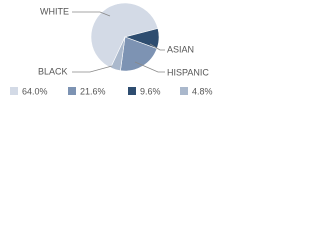 This screenshot has width=320, height=240. Describe the element at coordinates (202, 91) in the screenshot. I see `legend-value: 4.8%` at that location.